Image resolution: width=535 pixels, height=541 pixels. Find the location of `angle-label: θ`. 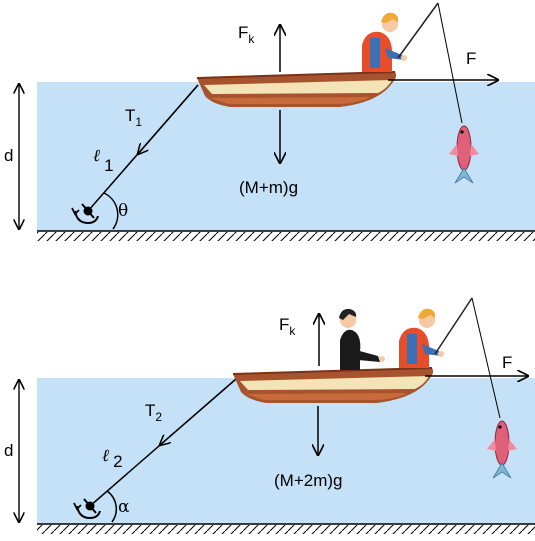

angle-label: θ is located at coordinates (123, 211).